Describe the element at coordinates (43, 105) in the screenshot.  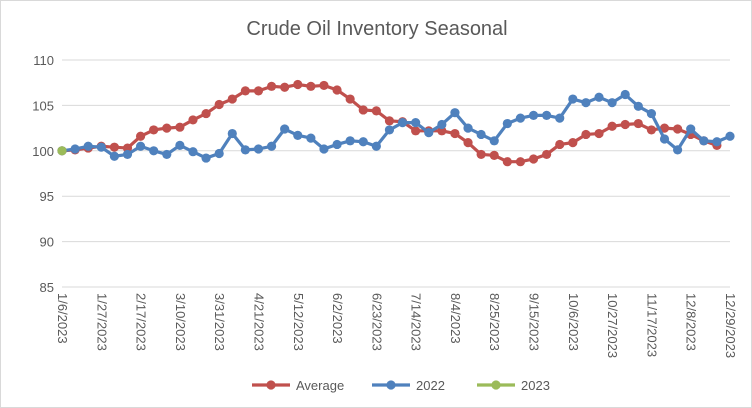
I see `y-tick-label: 105` at that location.